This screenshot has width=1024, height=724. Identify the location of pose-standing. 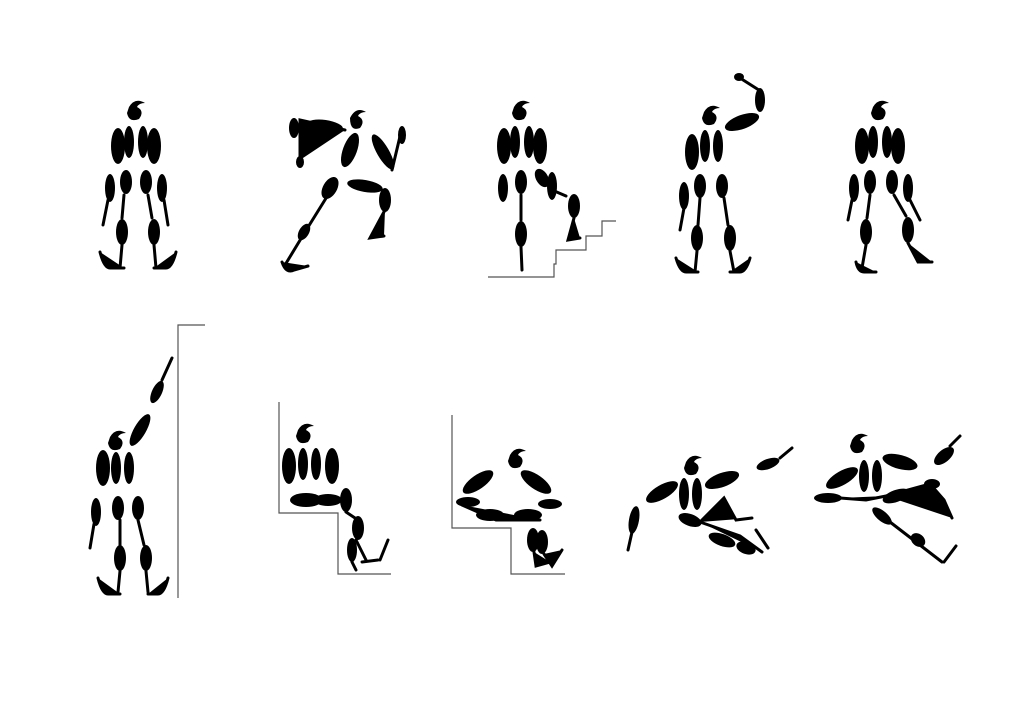
(138, 185).